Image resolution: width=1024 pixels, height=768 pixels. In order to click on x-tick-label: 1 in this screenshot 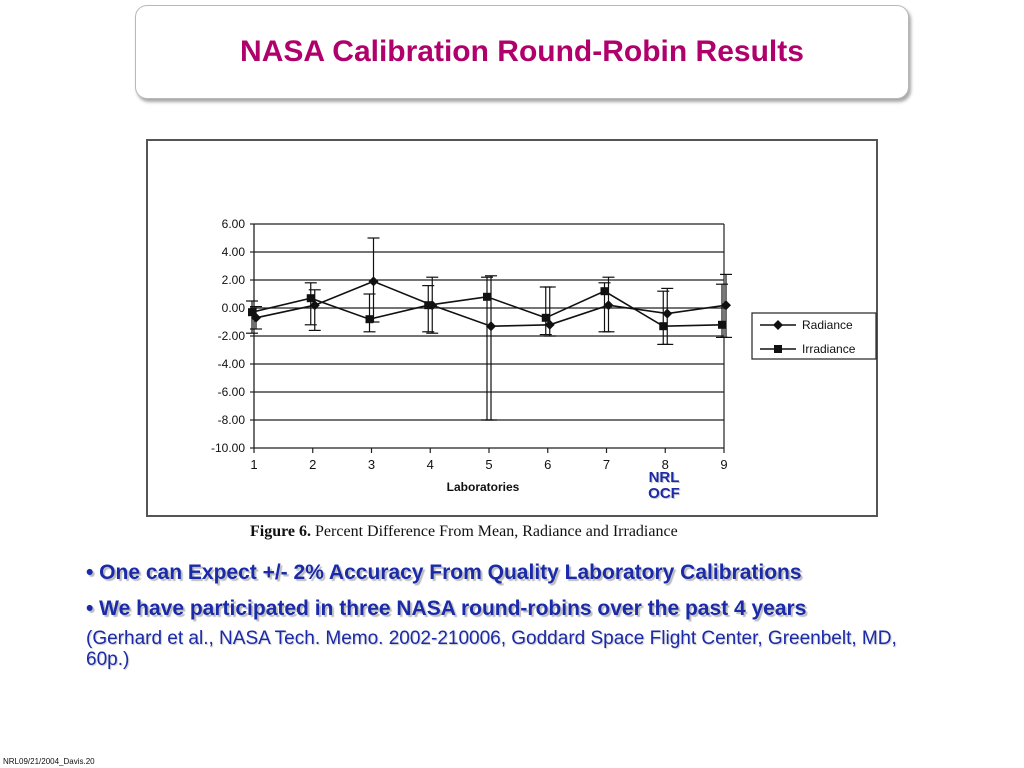, I will do `click(253, 464)`.